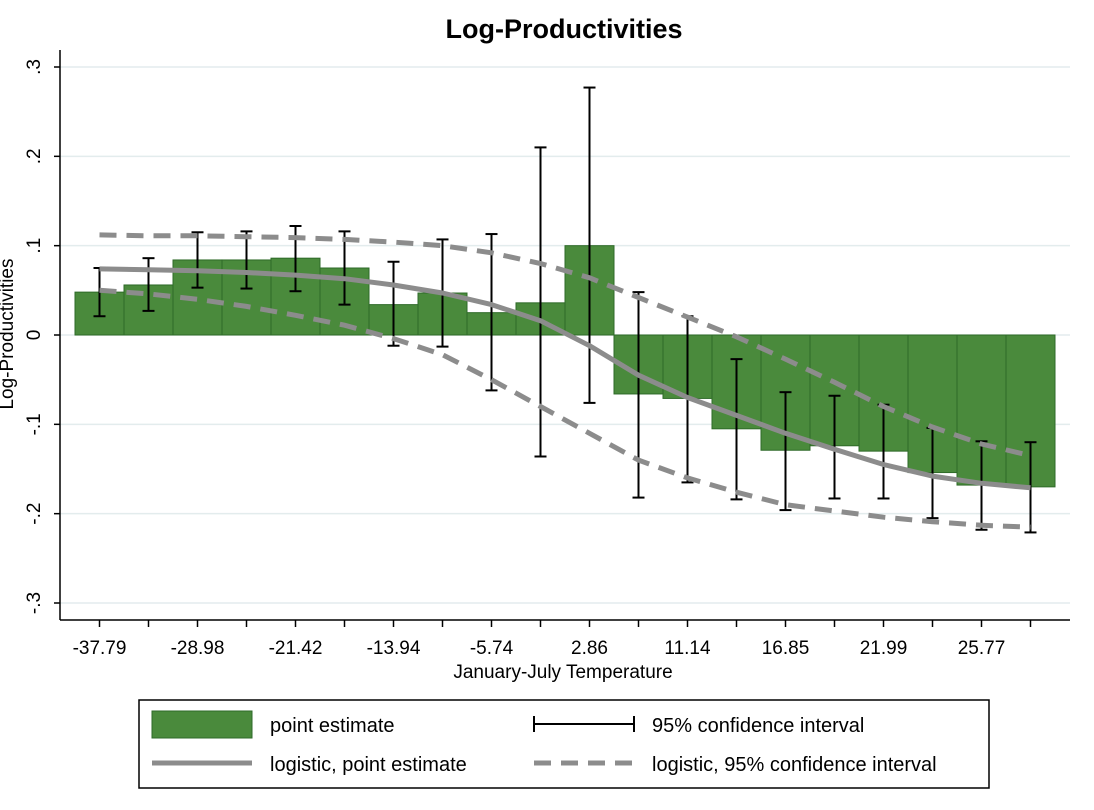 The height and width of the screenshot is (810, 1094). Describe the element at coordinates (34, 424) in the screenshot. I see `y-tick-label: -.1` at that location.